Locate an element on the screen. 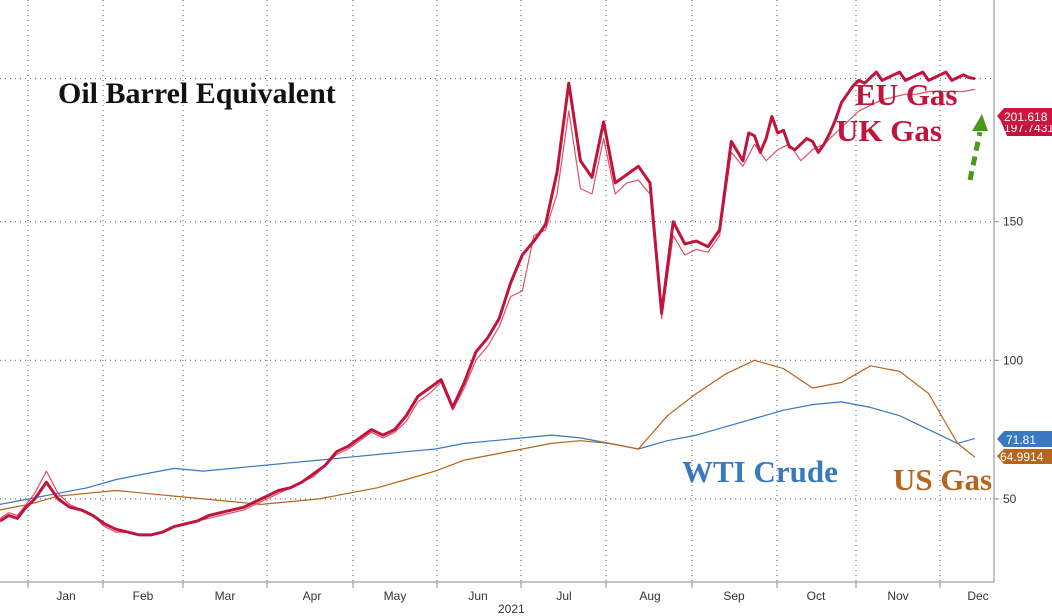  wti-crude-label: WTI Crude is located at coordinates (760, 471).